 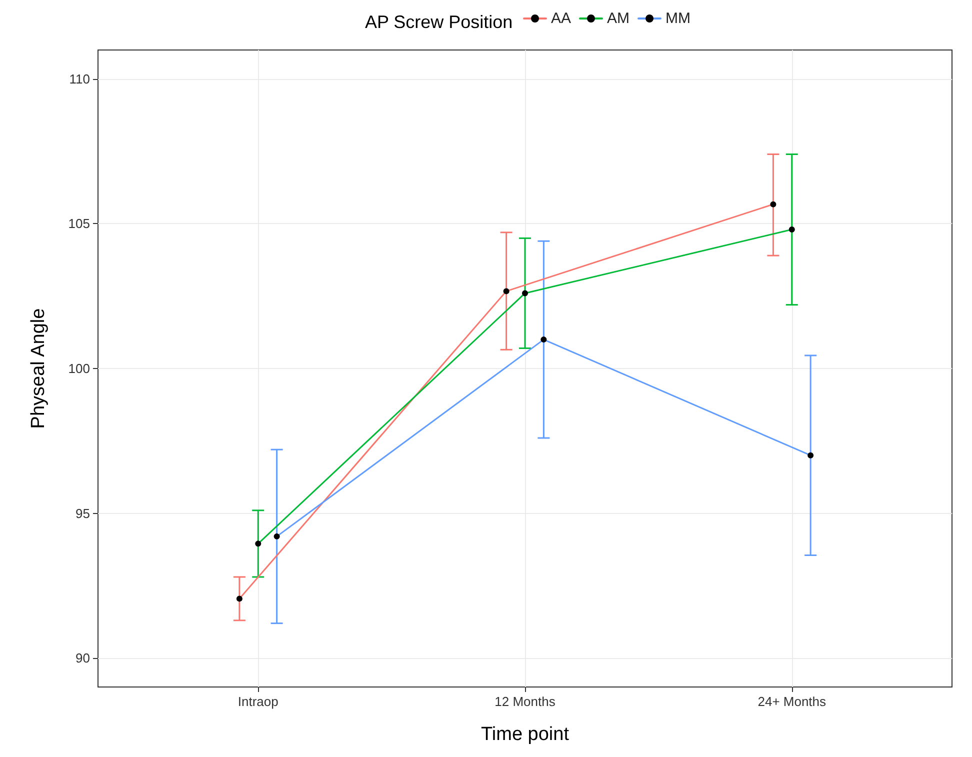 What do you see at coordinates (561, 18) in the screenshot?
I see `legend-label: AA` at bounding box center [561, 18].